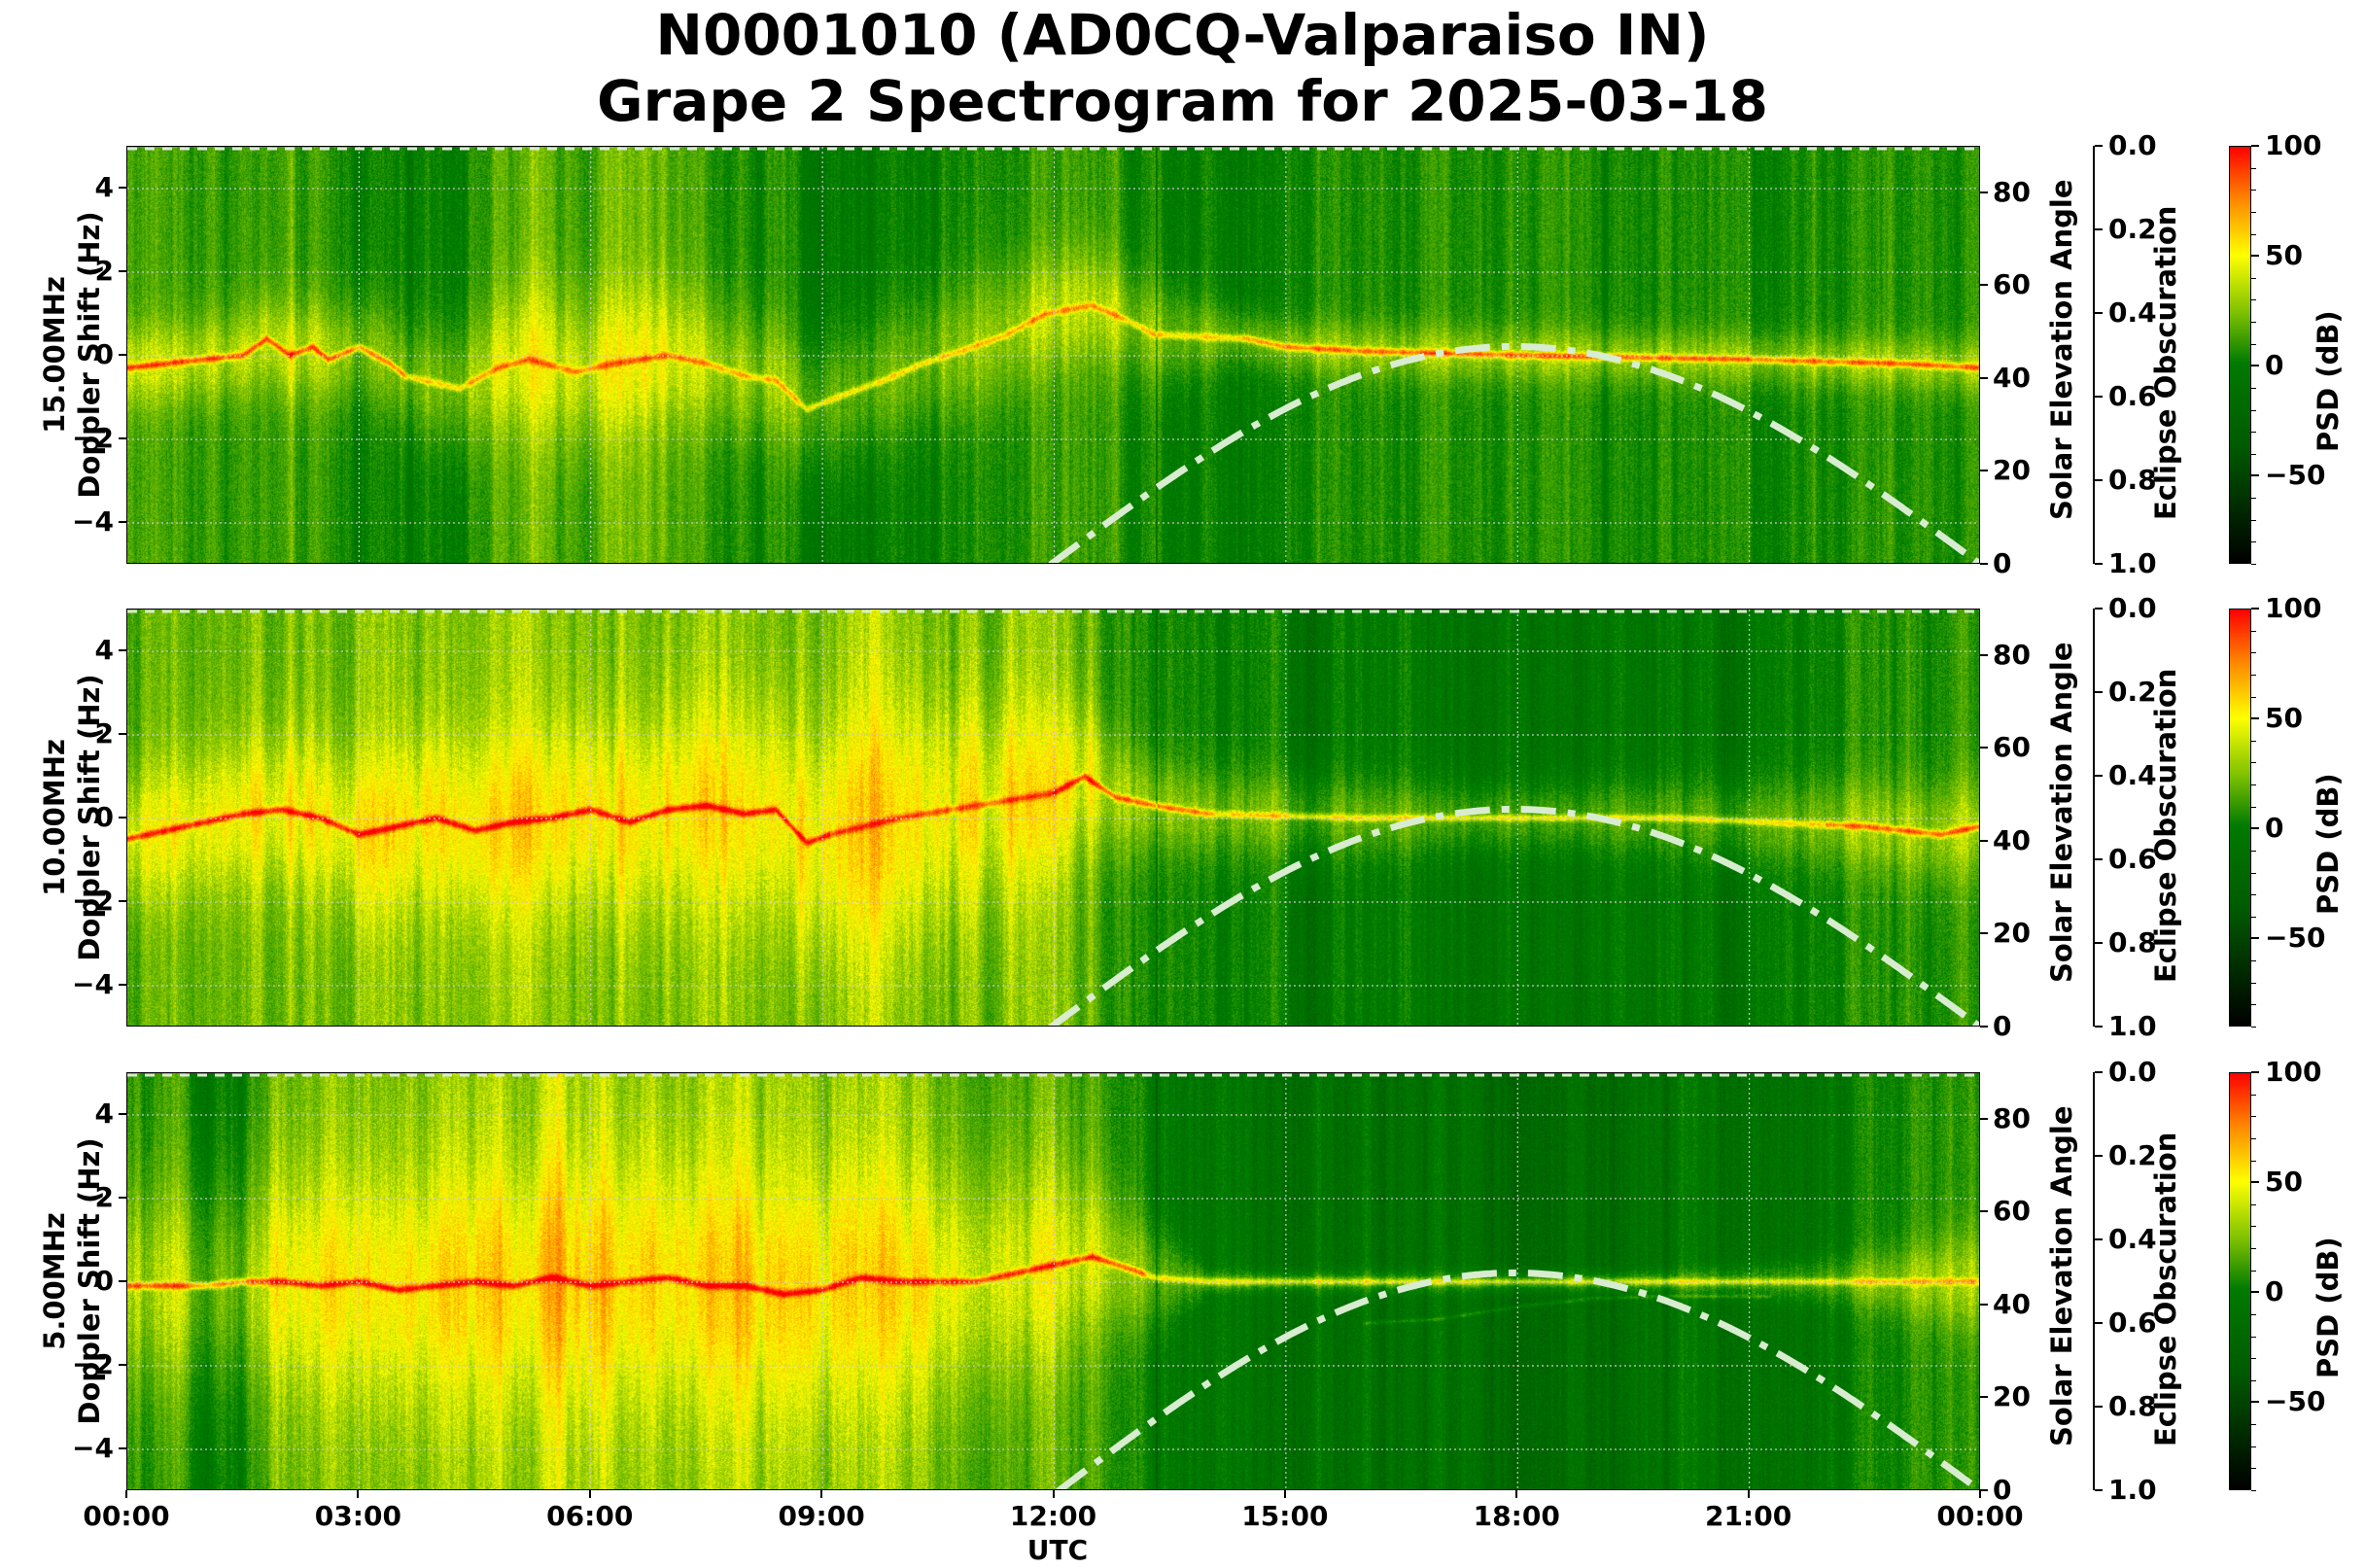 Image resolution: width=2365 pixels, height=1568 pixels. I want to click on eclipse-tick-label: 0.2, so click(2132, 692).